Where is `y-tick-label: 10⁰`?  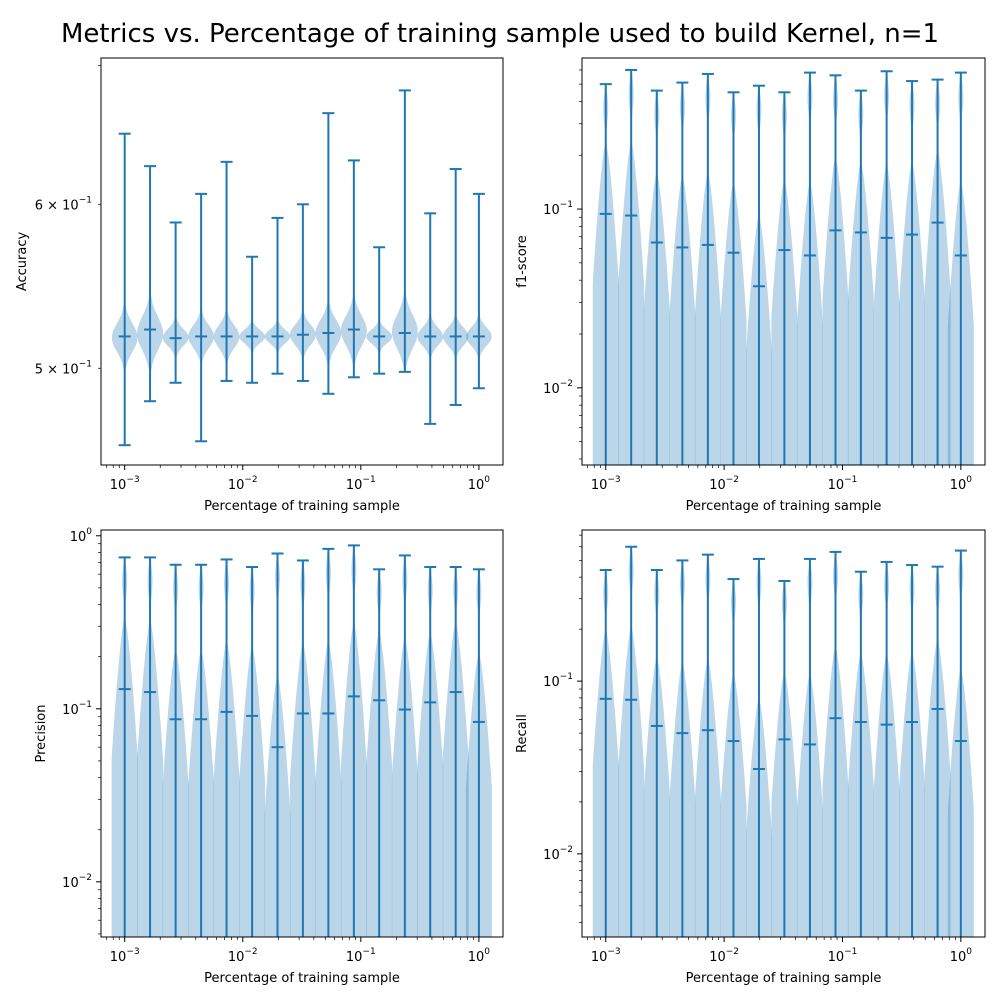
y-tick-label: 10⁰ is located at coordinates (81, 536).